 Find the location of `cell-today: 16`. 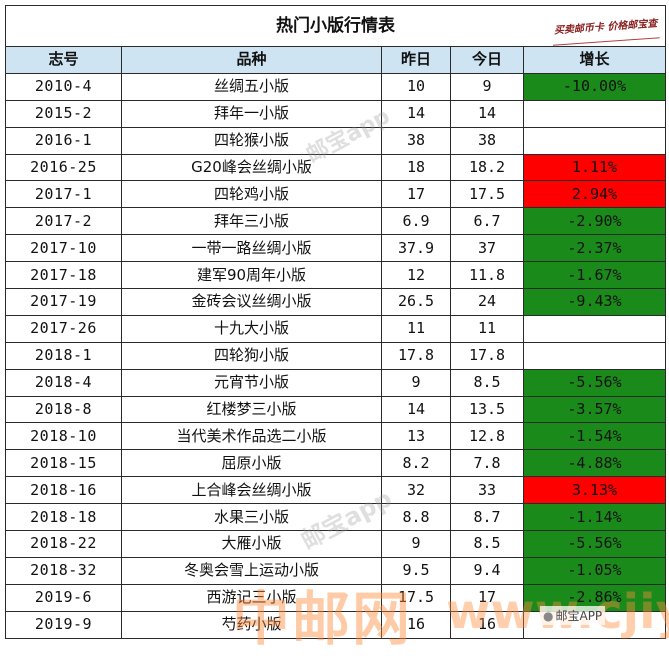

cell-today: 16 is located at coordinates (487, 624).